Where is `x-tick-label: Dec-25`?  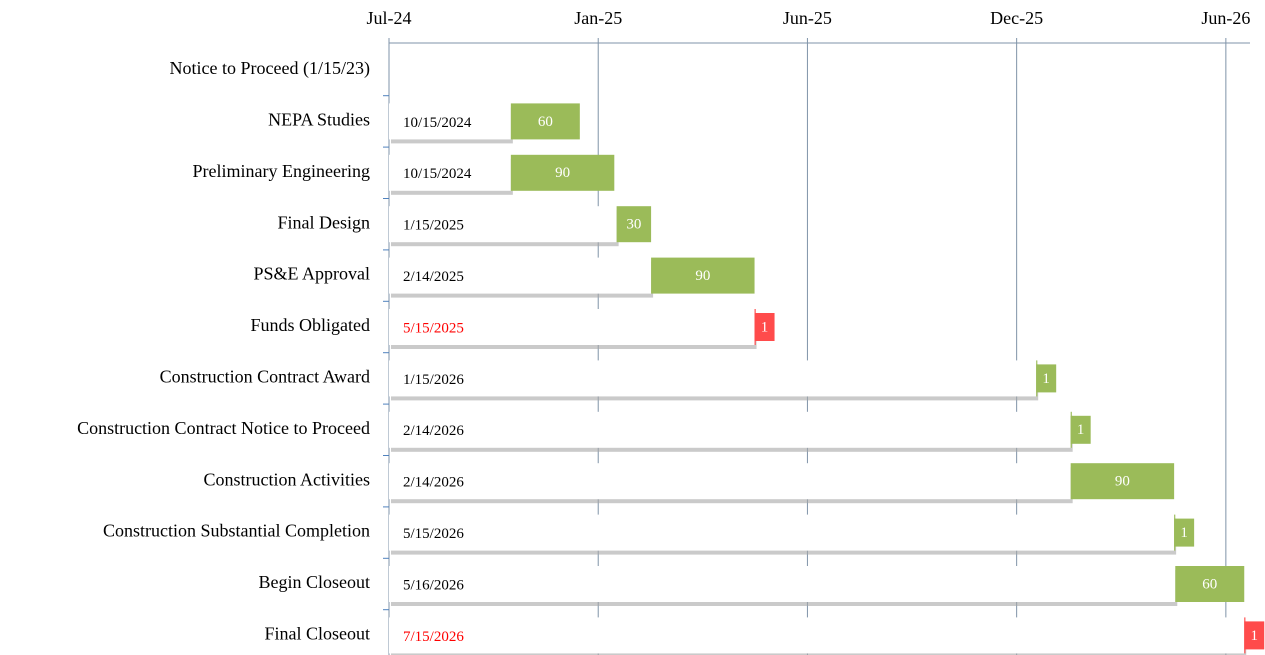
x-tick-label: Dec-25 is located at coordinates (1016, 18).